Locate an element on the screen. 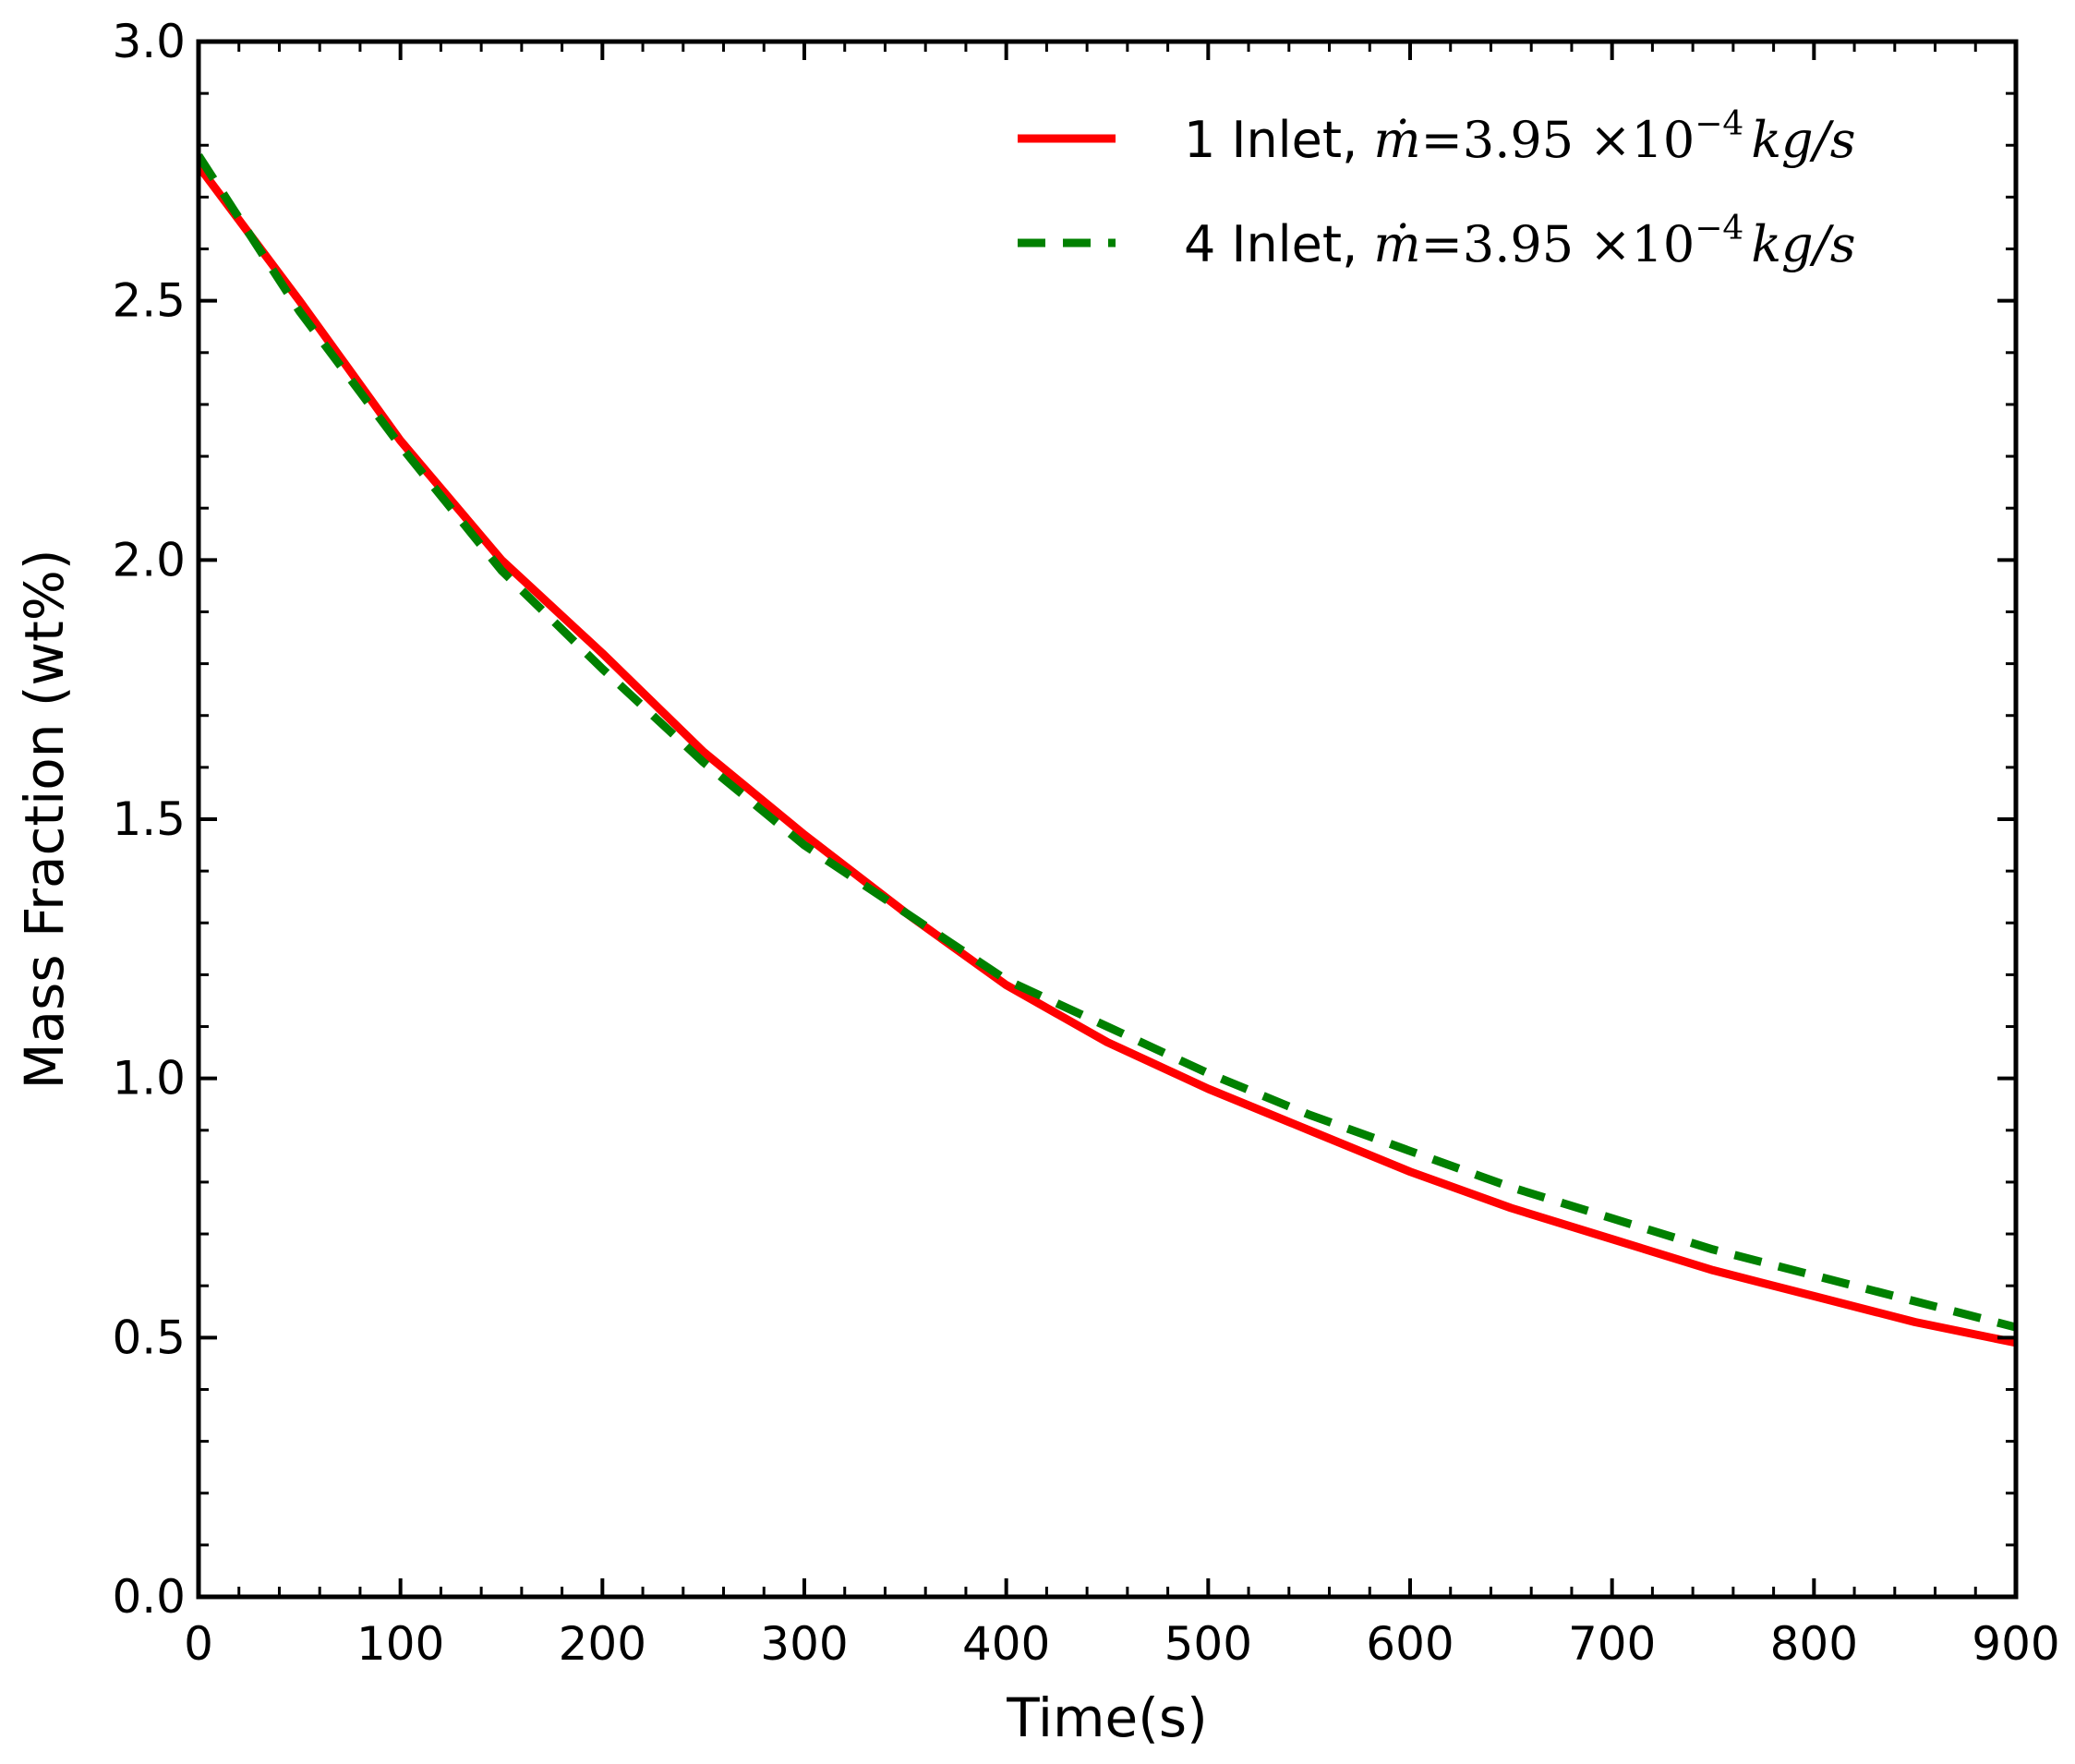 The height and width of the screenshot is (1764, 2075). x-tick-label: 200 is located at coordinates (602, 1644).